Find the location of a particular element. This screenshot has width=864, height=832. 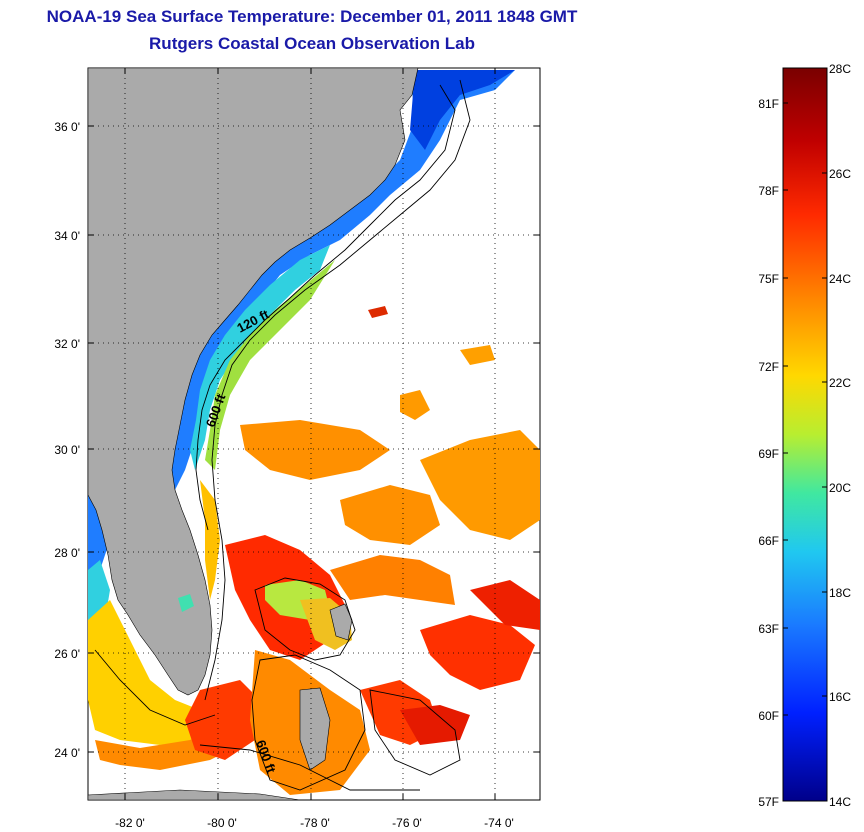

lat-label-36: 36 0' is located at coordinates (67, 127).